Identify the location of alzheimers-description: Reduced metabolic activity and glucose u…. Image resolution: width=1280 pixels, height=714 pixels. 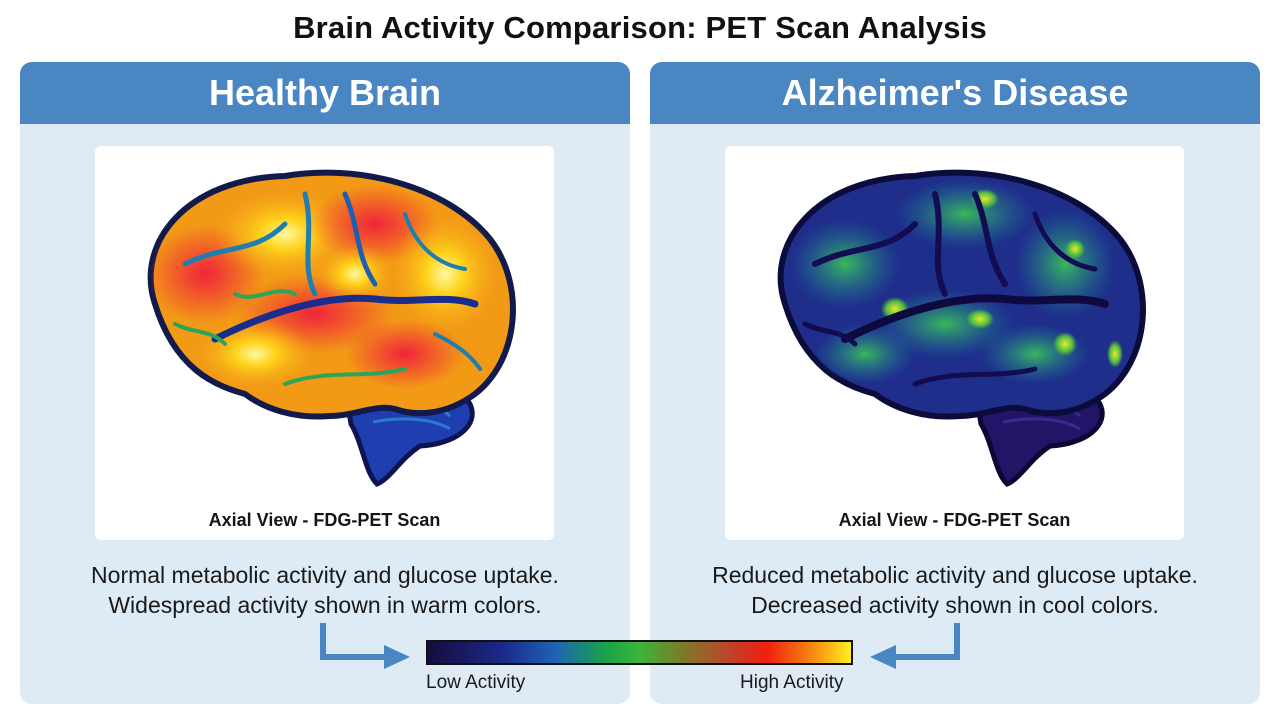
(955, 590).